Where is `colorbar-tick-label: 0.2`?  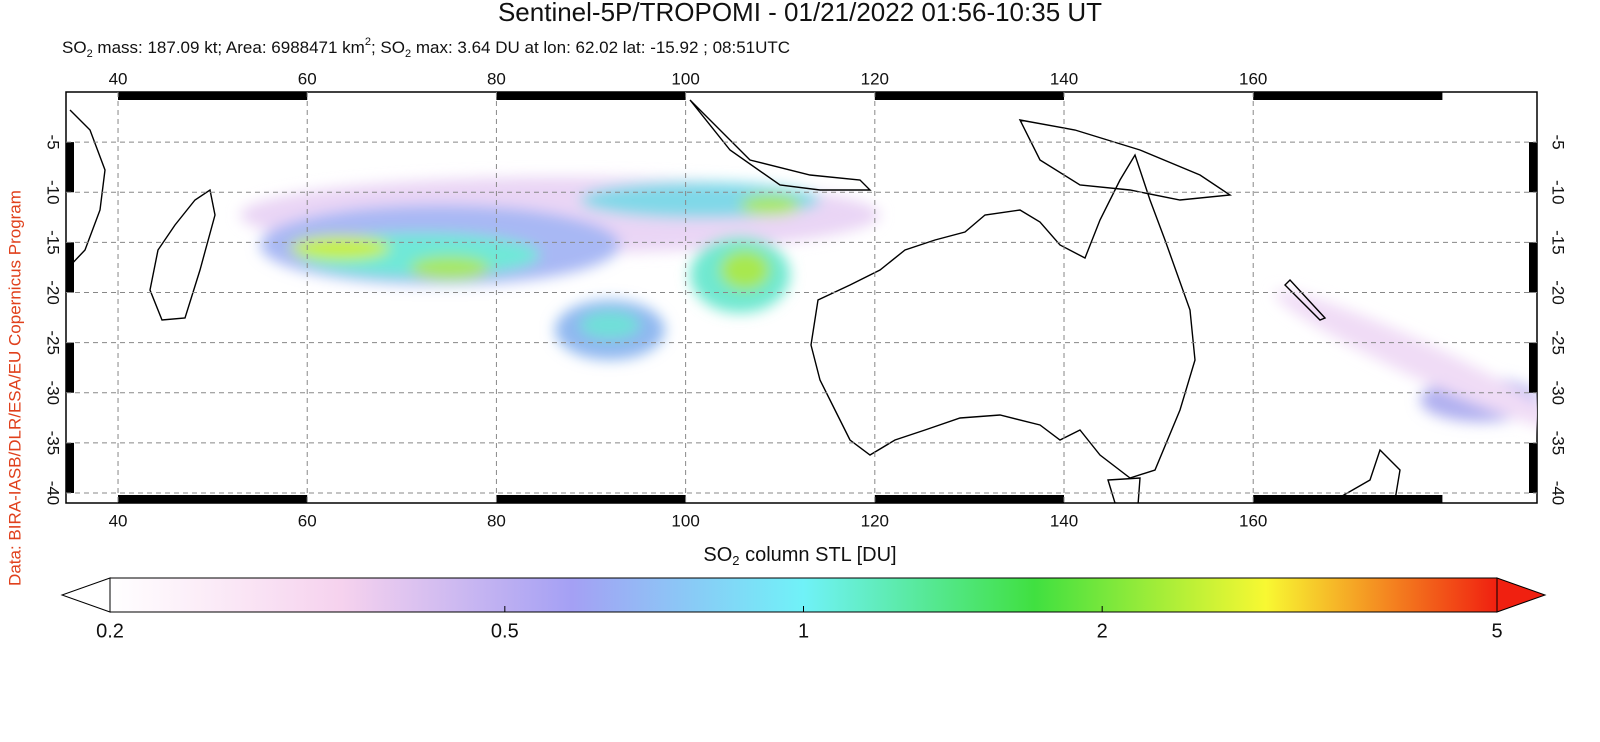
colorbar-tick-label: 0.2 is located at coordinates (110, 631).